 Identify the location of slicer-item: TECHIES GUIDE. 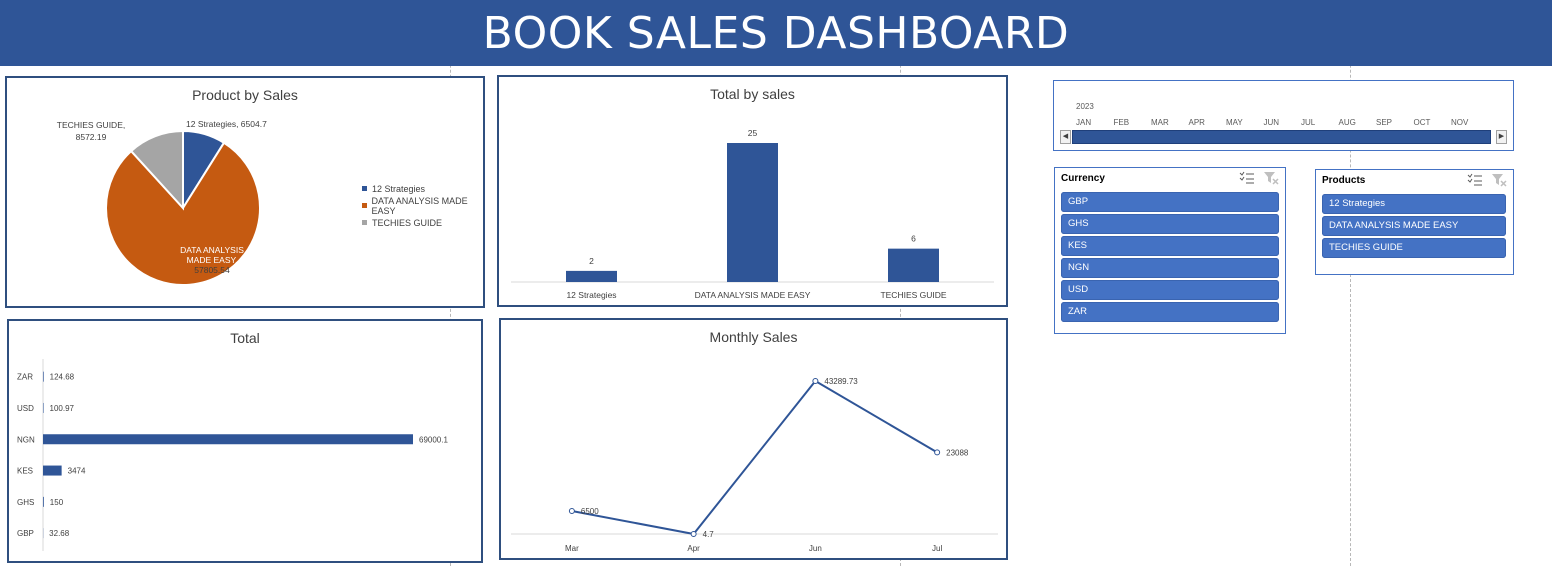
(1414, 248).